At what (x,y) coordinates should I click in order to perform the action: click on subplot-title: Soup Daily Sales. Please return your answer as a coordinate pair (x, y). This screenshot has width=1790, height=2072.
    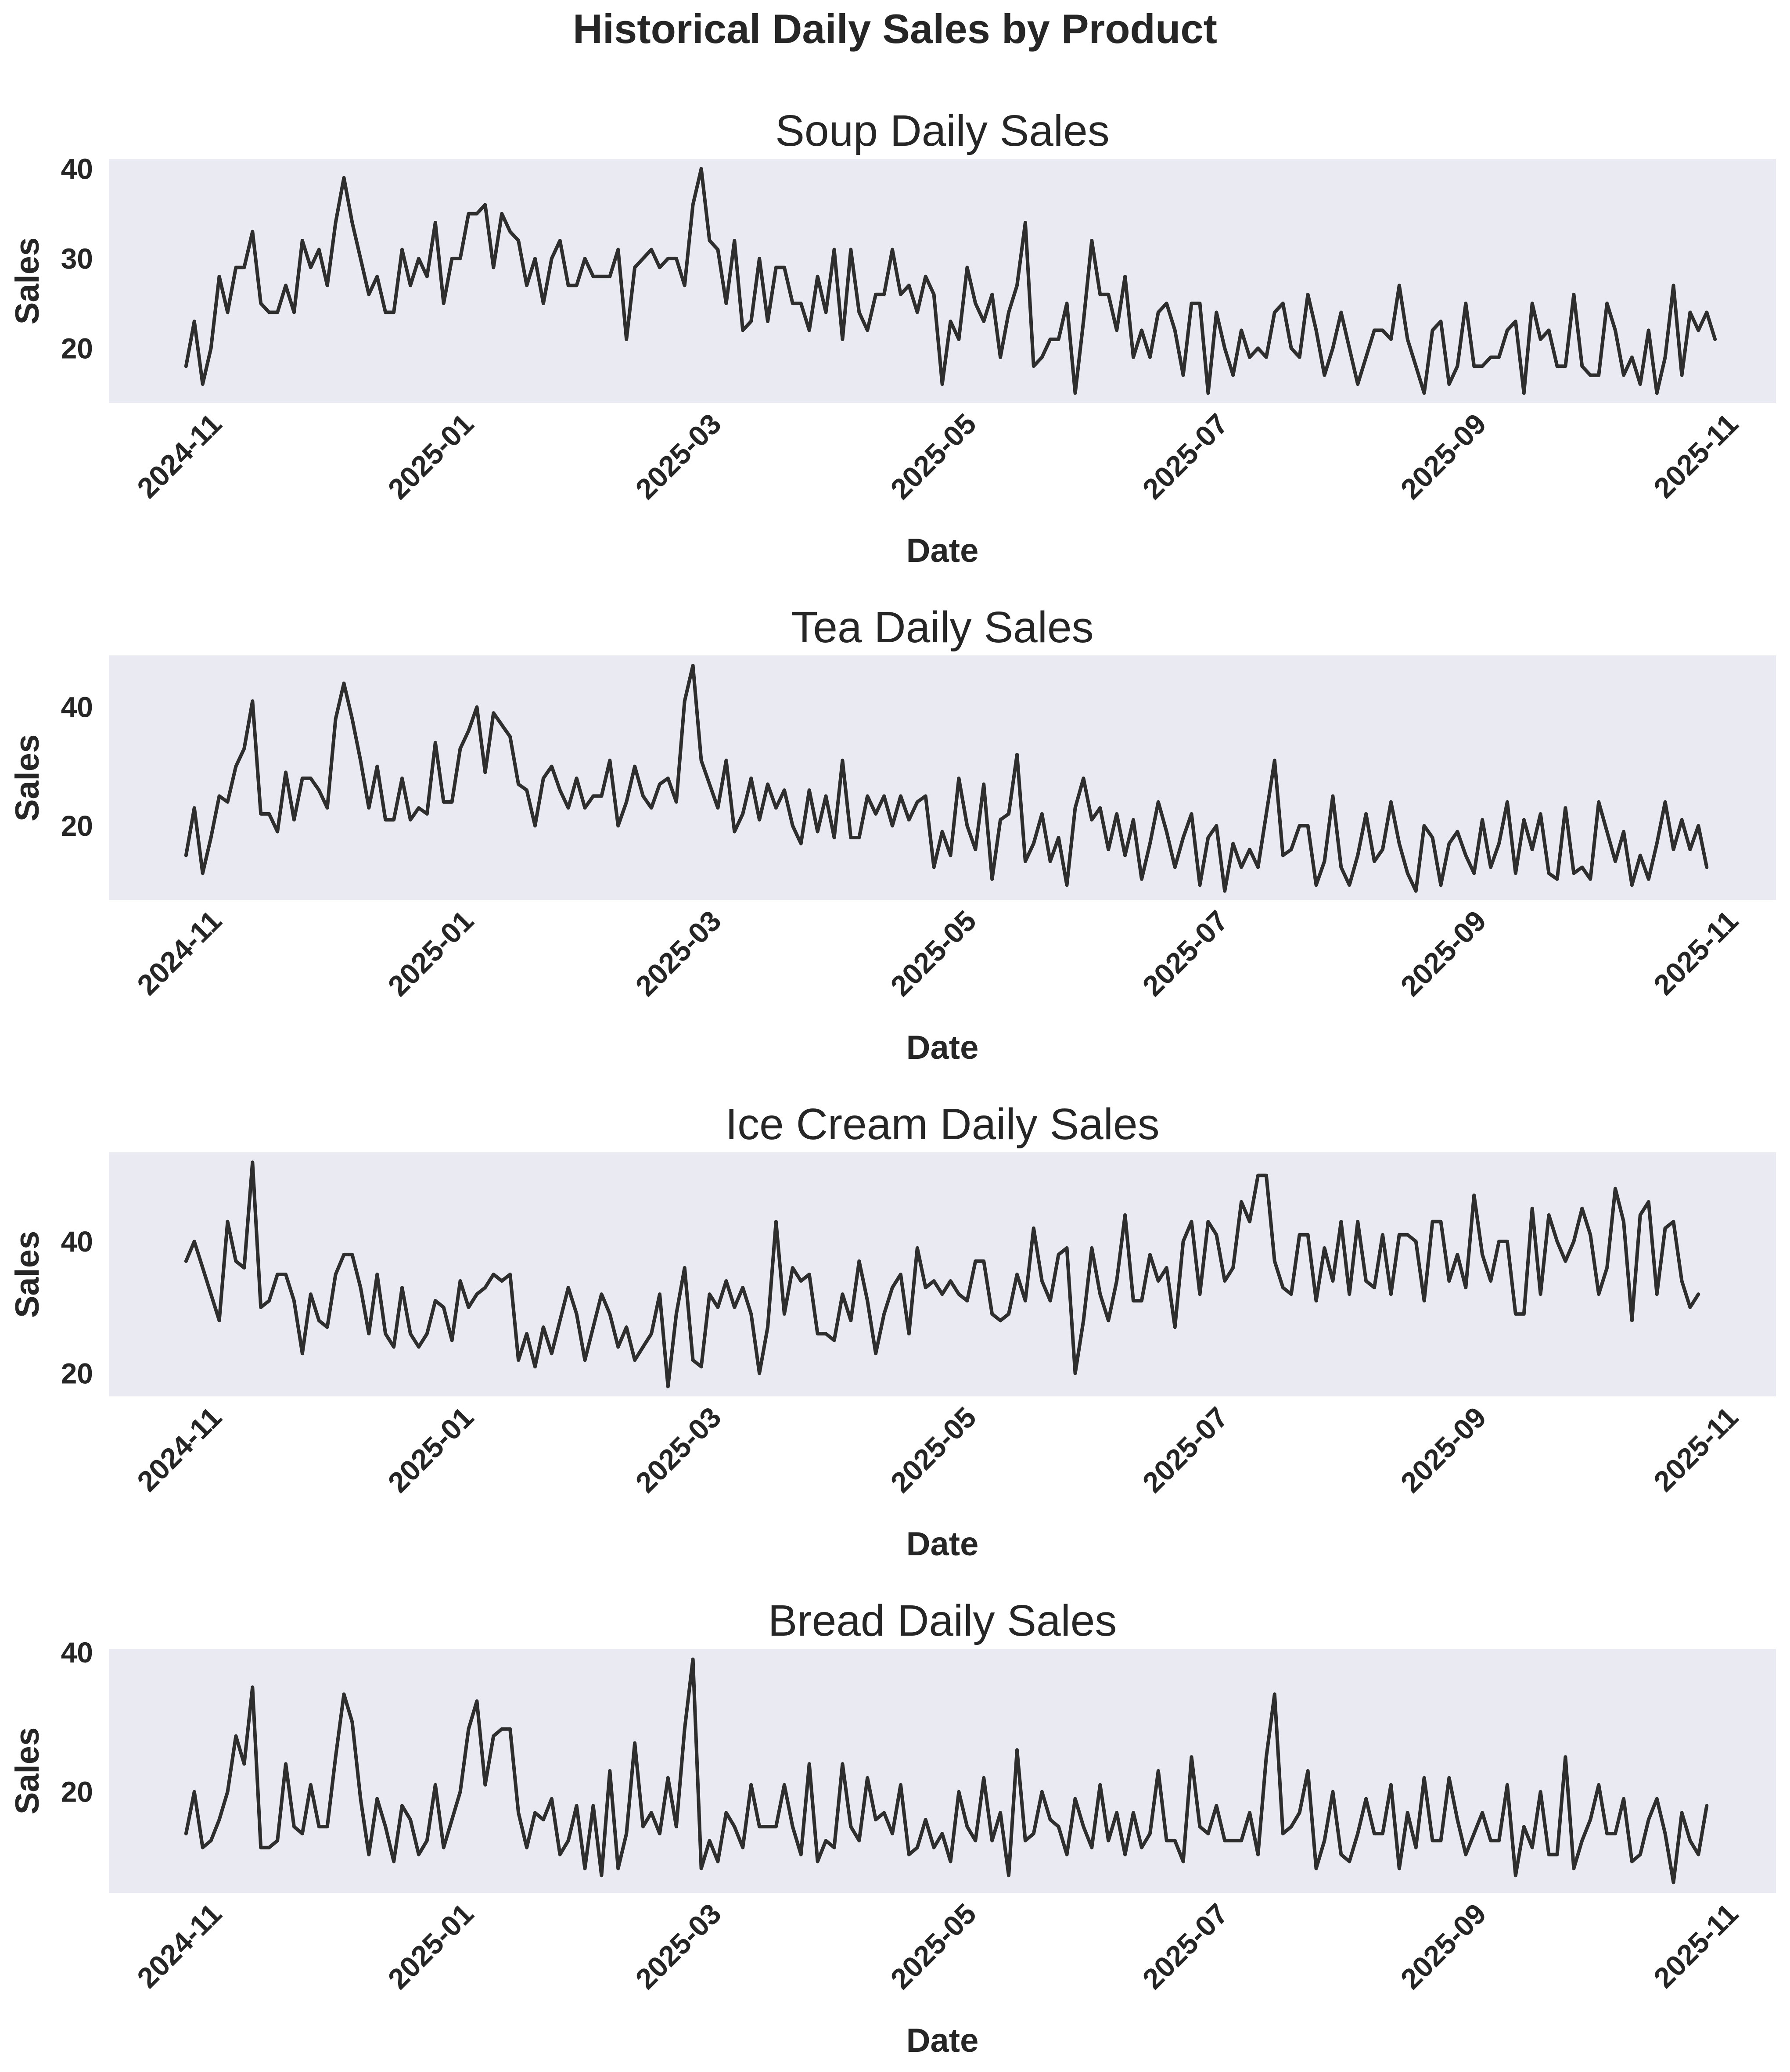
    Looking at the image, I should click on (942, 130).